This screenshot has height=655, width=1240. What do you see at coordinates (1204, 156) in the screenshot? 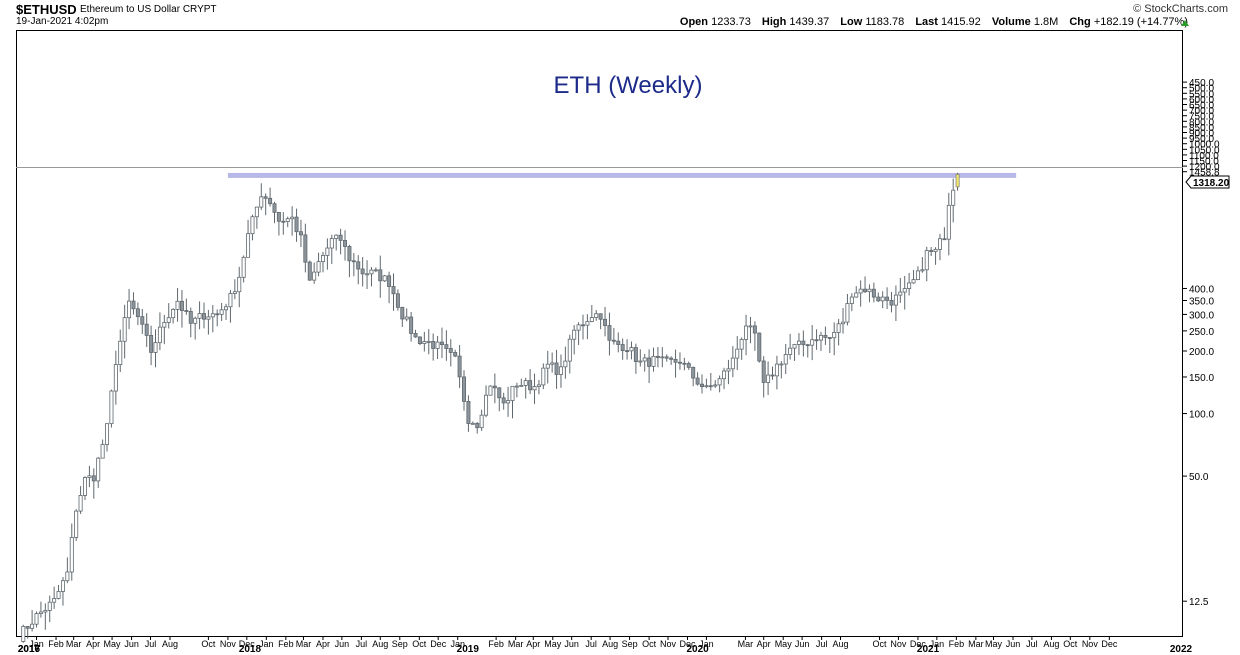
I see `y-tick-label: 1100.0` at bounding box center [1204, 156].